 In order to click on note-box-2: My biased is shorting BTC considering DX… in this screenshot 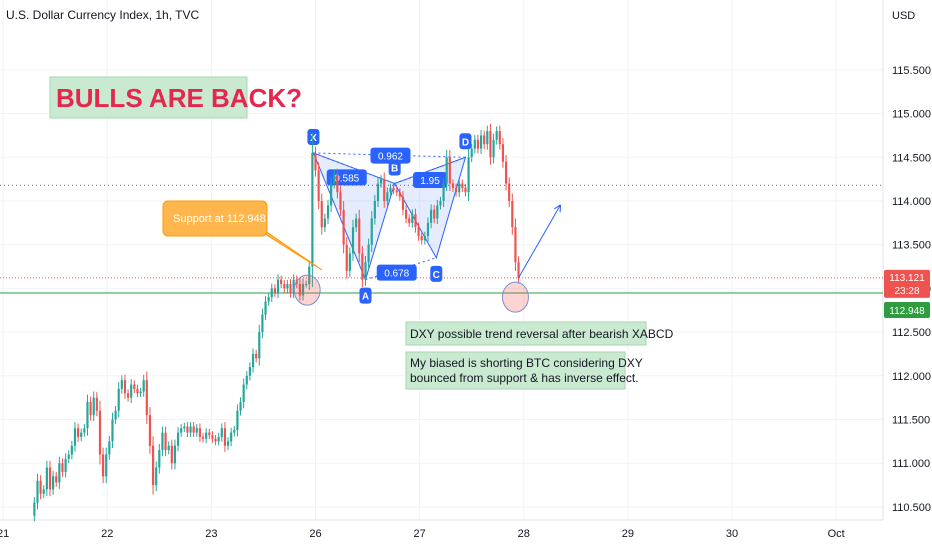, I will do `click(524, 370)`.